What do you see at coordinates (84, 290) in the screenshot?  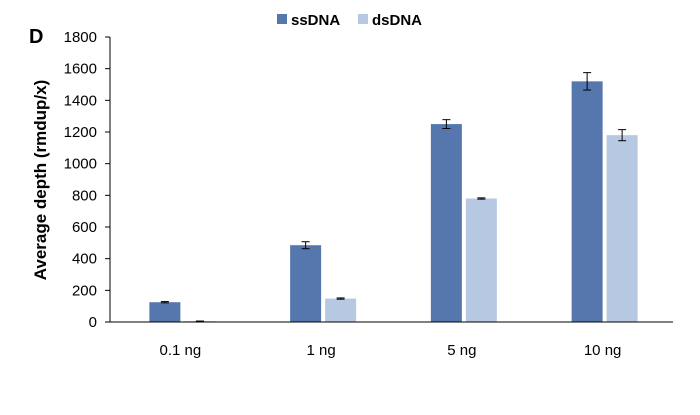 I see `y-tick-label: 200` at bounding box center [84, 290].